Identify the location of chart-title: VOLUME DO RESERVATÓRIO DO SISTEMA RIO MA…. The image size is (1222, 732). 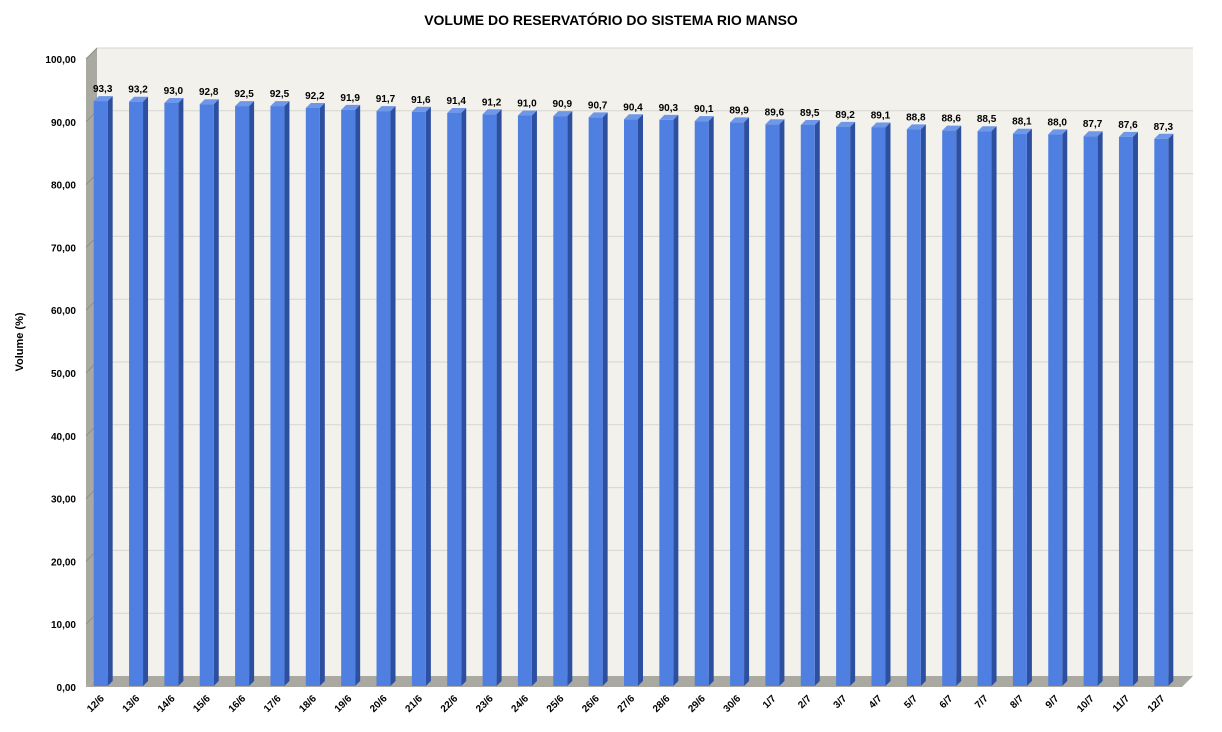
(611, 20).